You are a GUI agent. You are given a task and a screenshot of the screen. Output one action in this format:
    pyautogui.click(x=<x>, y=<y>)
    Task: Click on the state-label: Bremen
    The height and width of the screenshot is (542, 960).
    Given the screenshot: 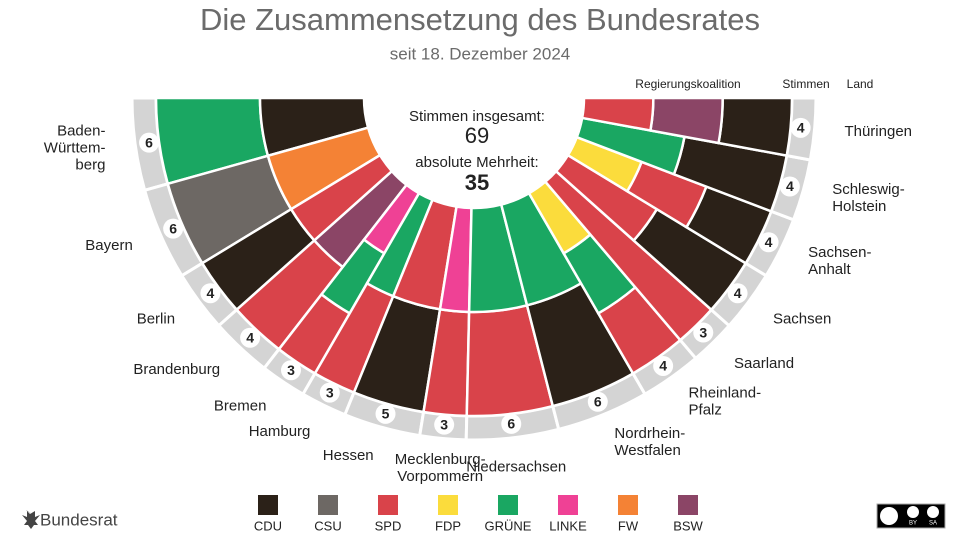 What is the action you would take?
    pyautogui.click(x=240, y=406)
    